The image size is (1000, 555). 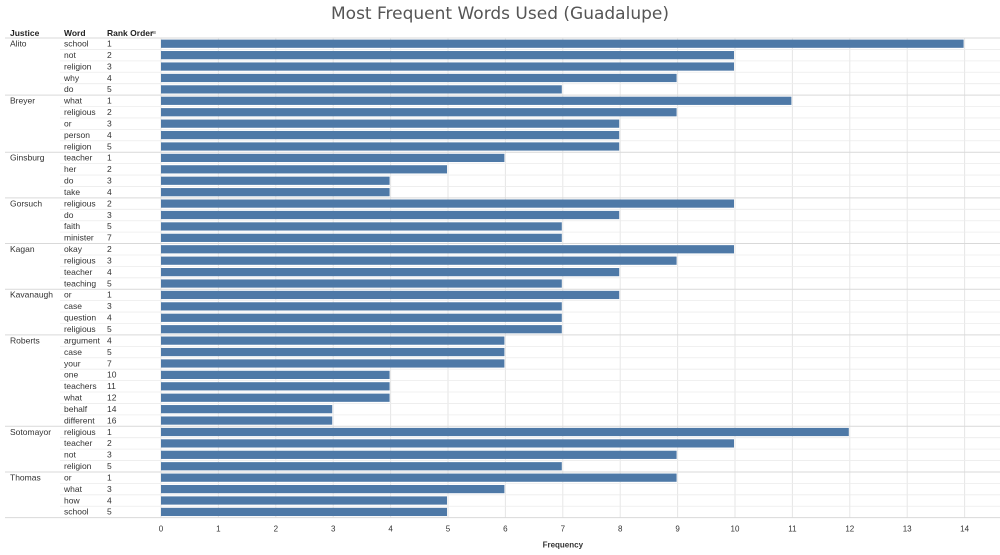 What do you see at coordinates (154, 33) in the screenshot?
I see `sort-descending-icon: ≡` at bounding box center [154, 33].